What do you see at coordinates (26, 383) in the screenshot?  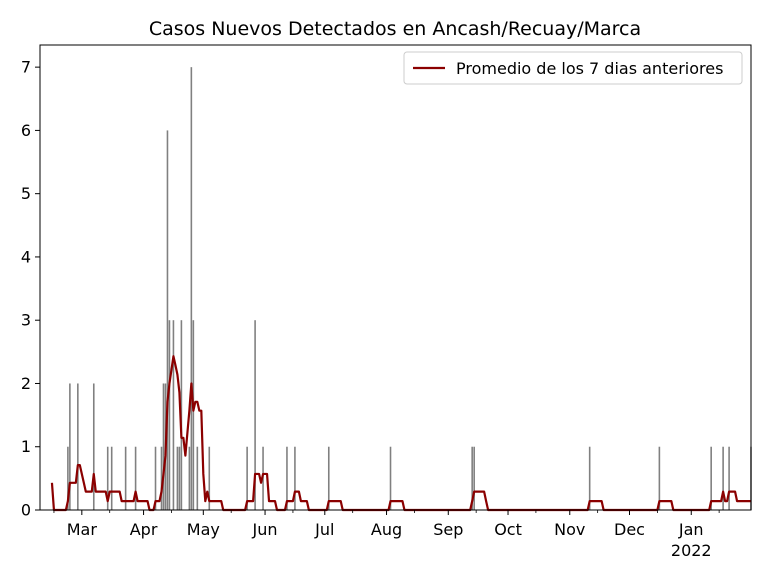 I see `y-tick-label: 2` at bounding box center [26, 383].